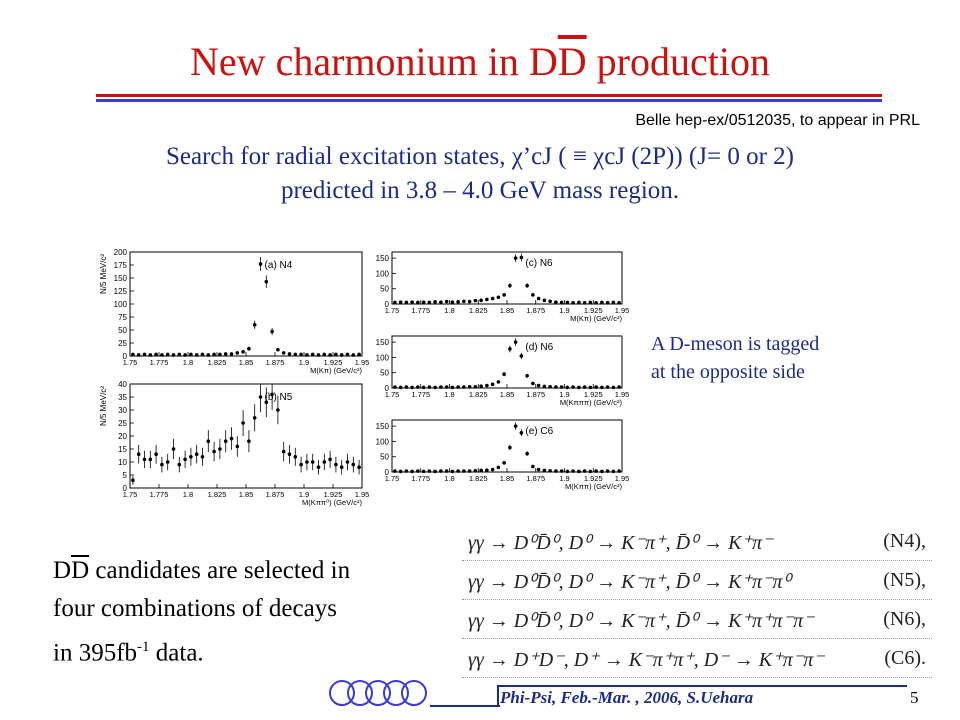 The image size is (960, 720). Describe the element at coordinates (539, 263) in the screenshot. I see `panel-label: (c) N6` at that location.